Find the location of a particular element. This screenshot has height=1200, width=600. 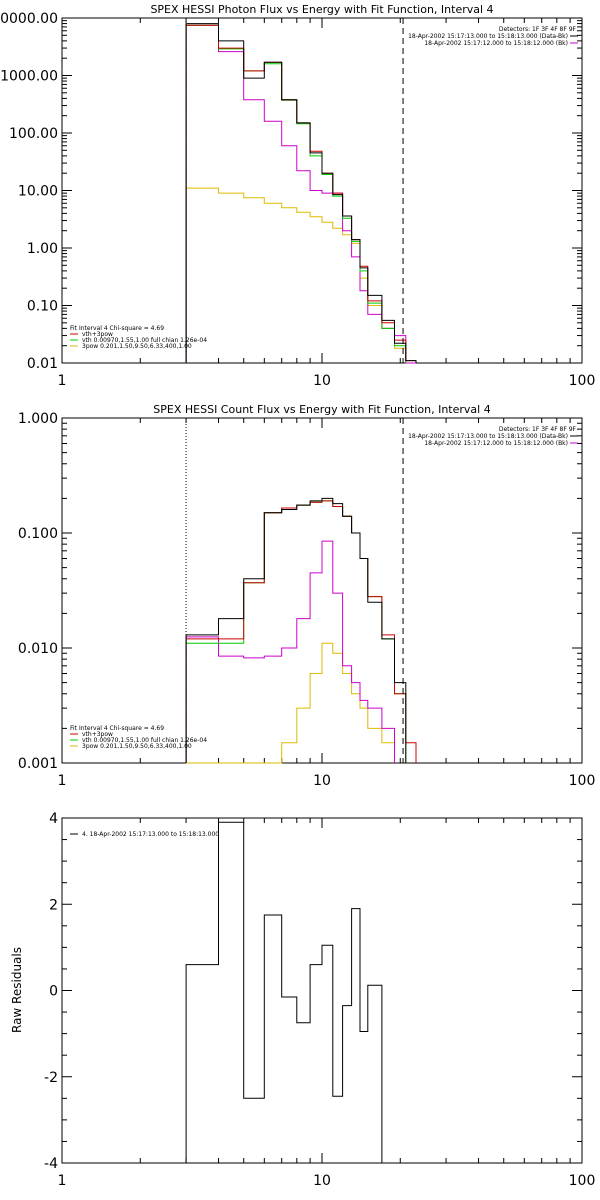

residuals-y-tick-label: -2 is located at coordinates (51, 1078).